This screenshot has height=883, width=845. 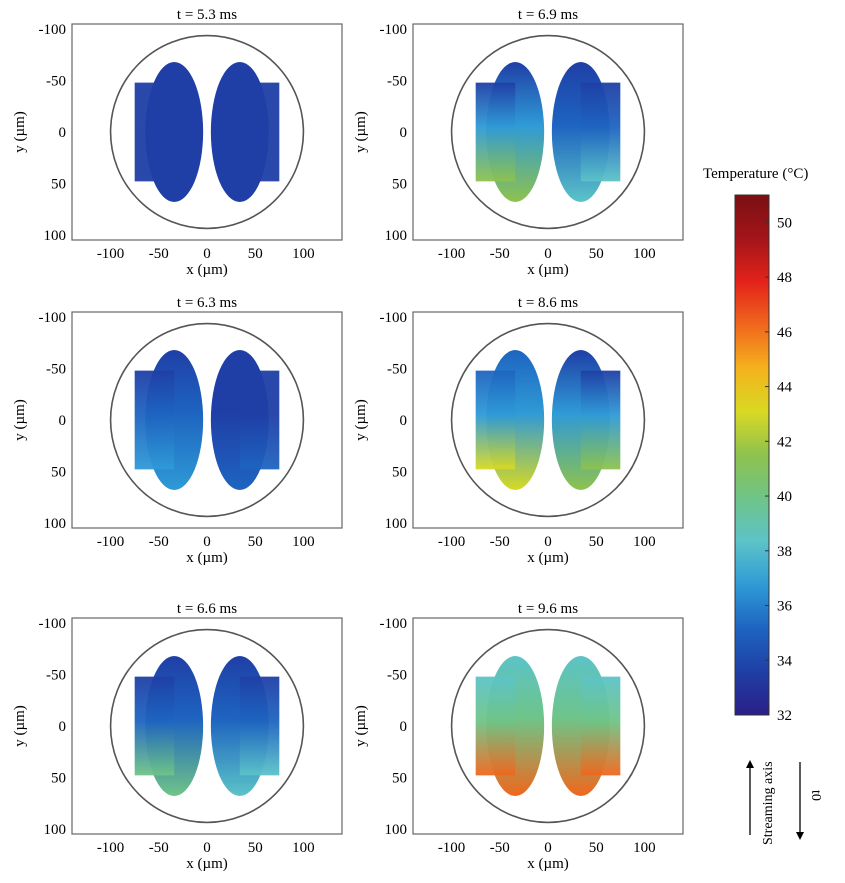 What do you see at coordinates (768, 803) in the screenshot?
I see `streaming-axis-label: Streaming axis` at bounding box center [768, 803].